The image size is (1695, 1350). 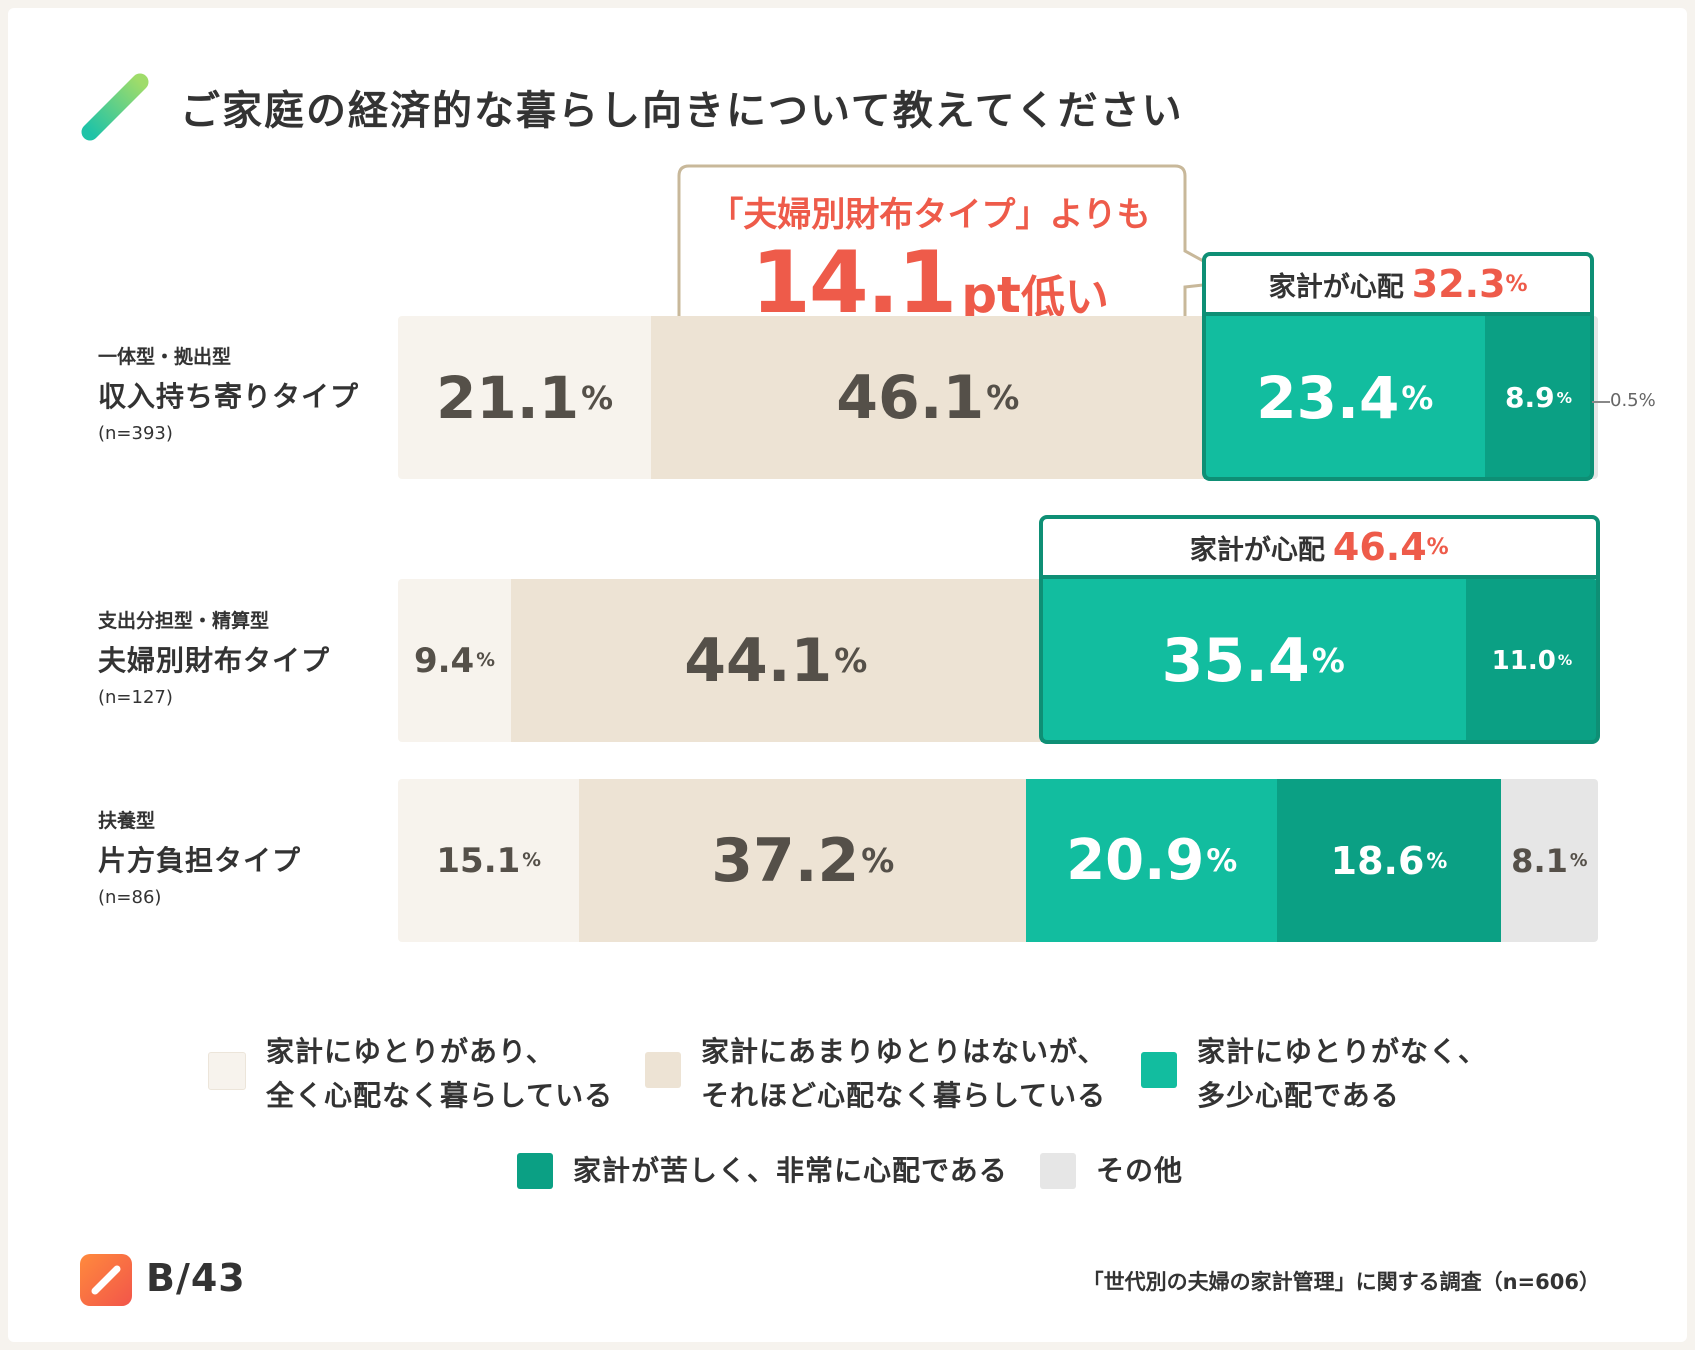 What do you see at coordinates (1530, 397) in the screenshot?
I see `bar-value-label: 8.9` at bounding box center [1530, 397].